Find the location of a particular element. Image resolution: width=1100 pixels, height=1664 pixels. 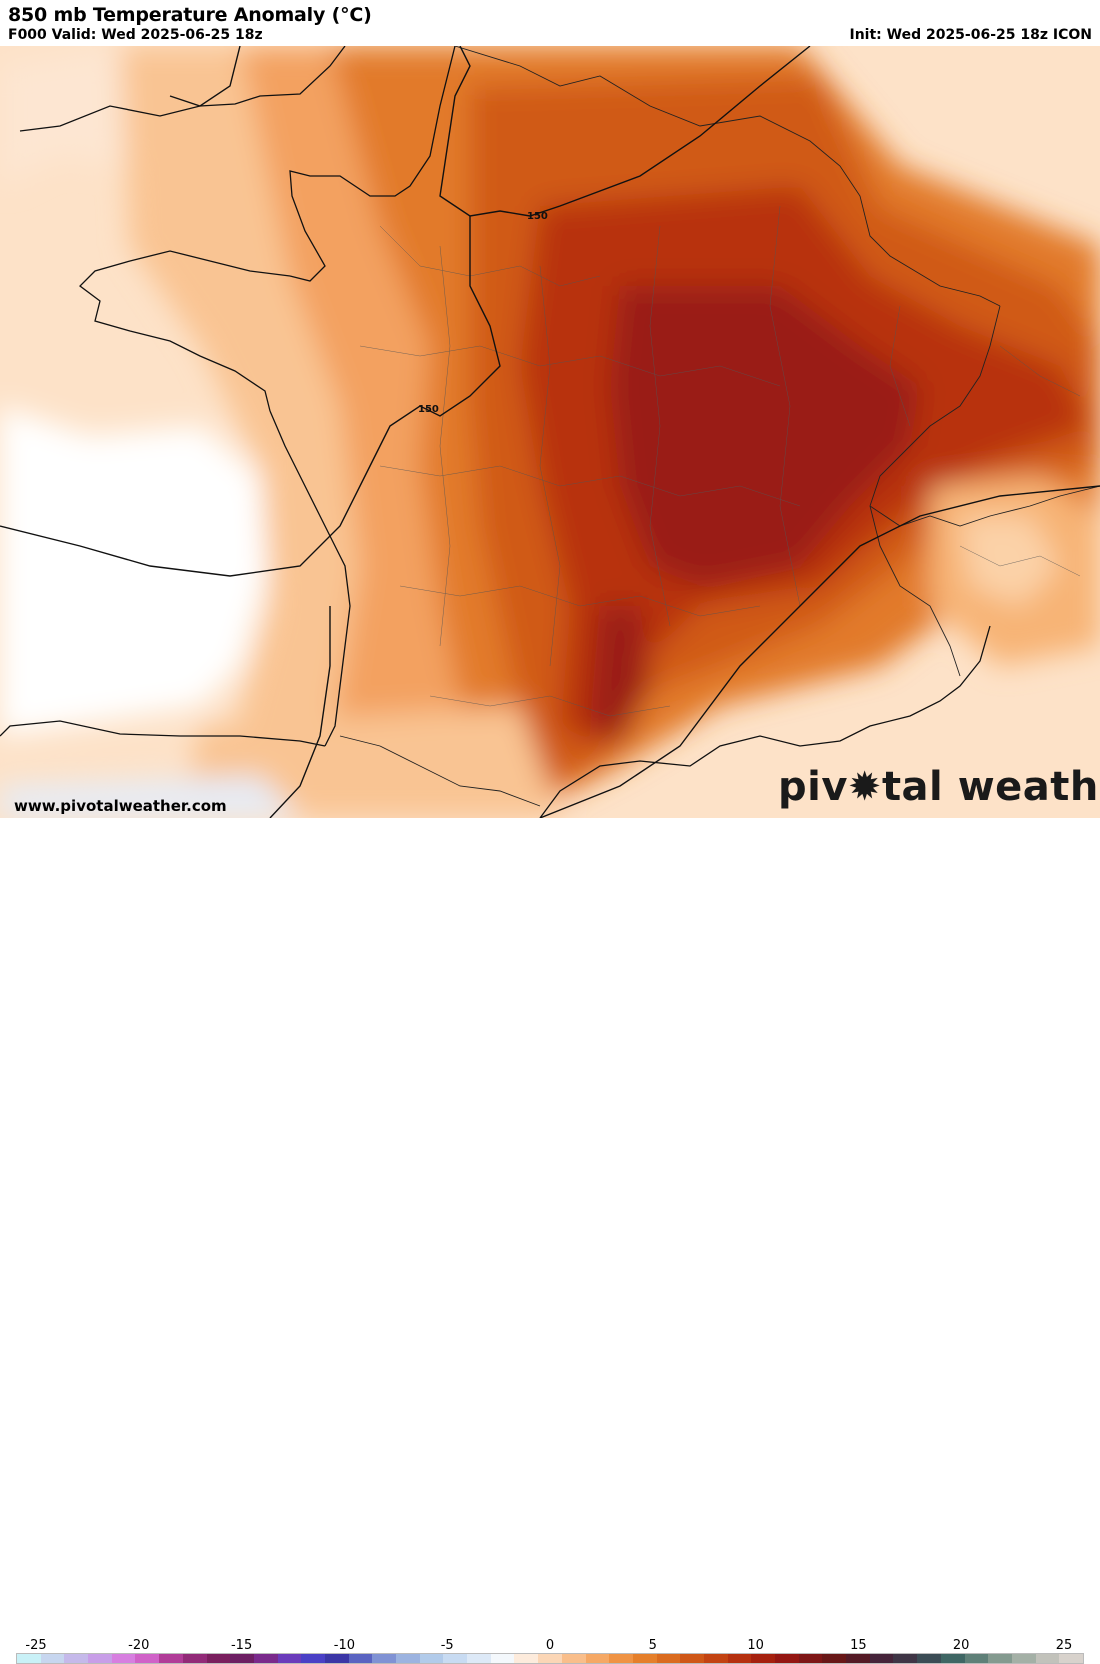

colorbar-tick-label: -5 is located at coordinates (447, 1645).